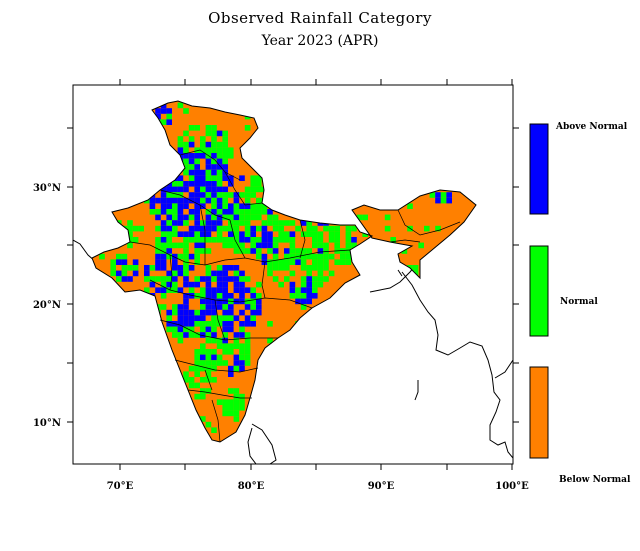 The image size is (640, 551). I want to click on x-tick-label: 70°E, so click(120, 486).